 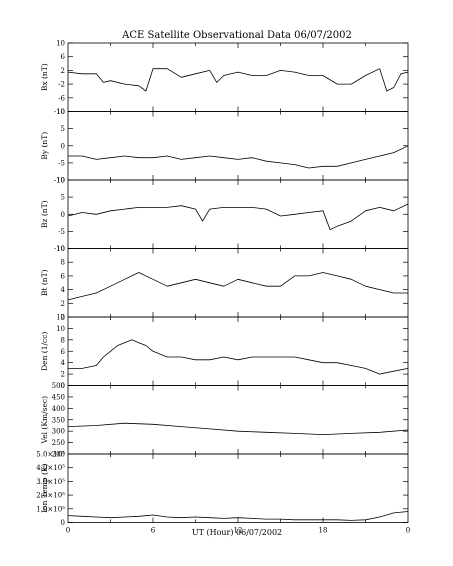 What do you see at coordinates (58, 397) in the screenshot?
I see `y-tick-label: 450` at bounding box center [58, 397].